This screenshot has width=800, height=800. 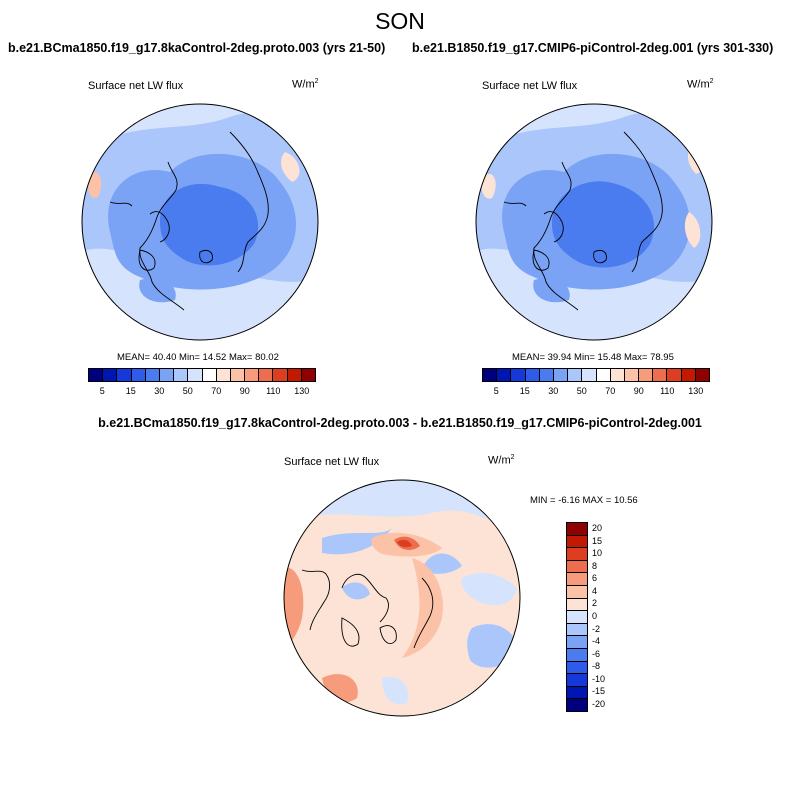 I want to click on diff-colorbar, so click(x=577, y=617).